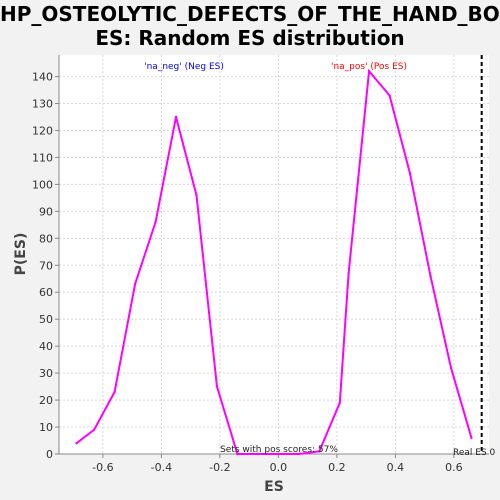 The image size is (500, 500). I want to click on y-axis-title: P(ES), so click(21, 254).